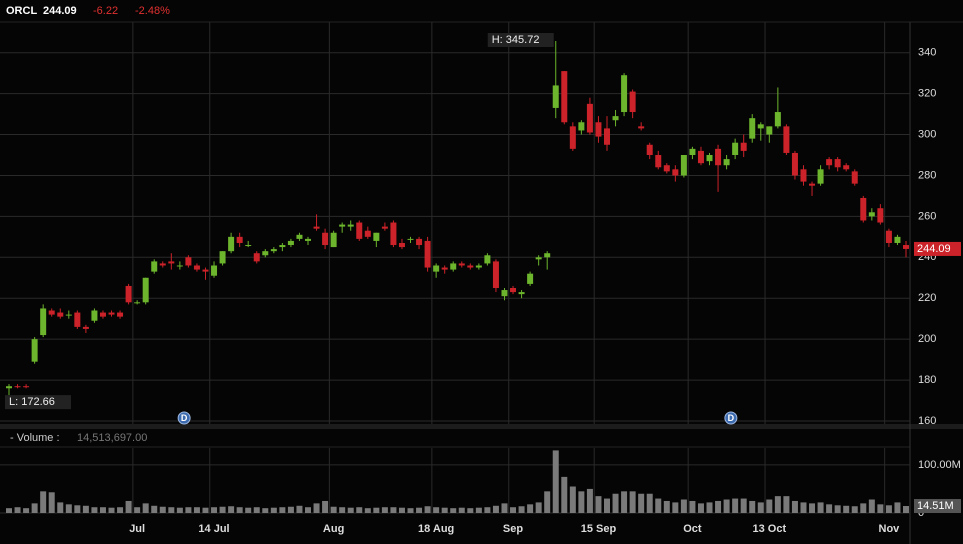 This screenshot has width=963, height=544. I want to click on y-tick-label: 220, so click(927, 298).